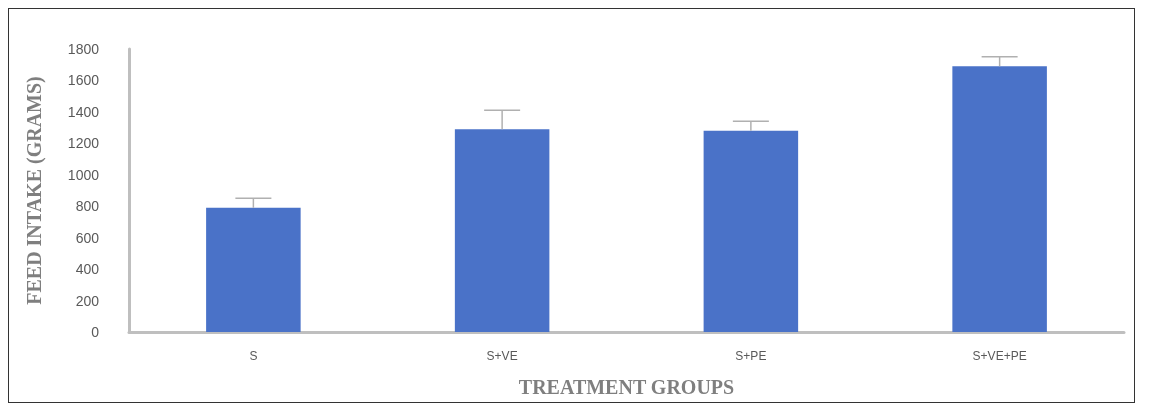 Image resolution: width=1149 pixels, height=411 pixels. I want to click on y-tick-label: 0, so click(95, 332).